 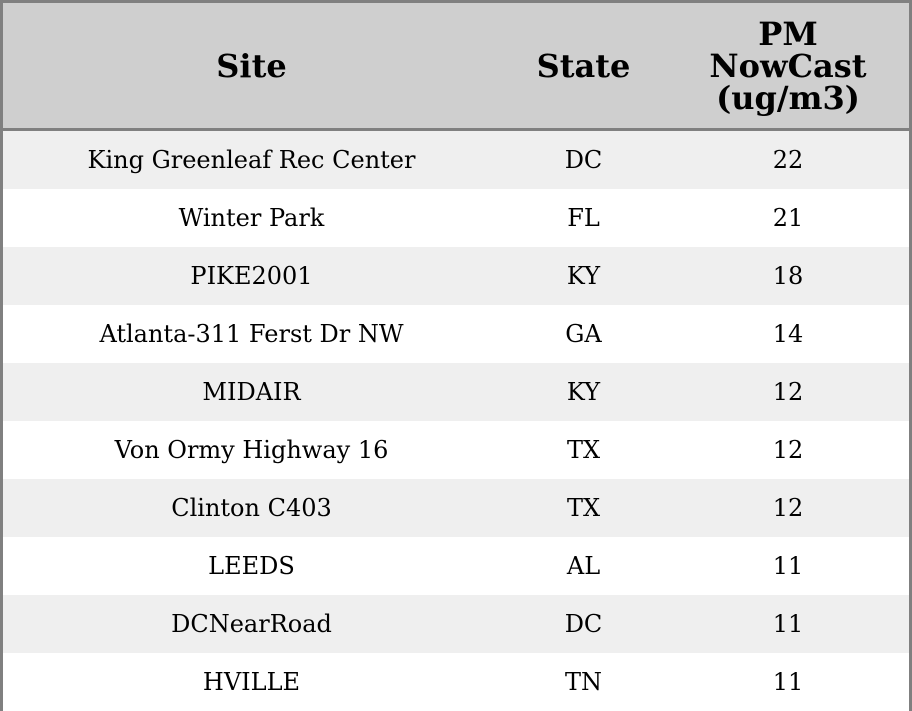 I want to click on table-row: LEEDS AL 11, so click(x=456, y=566).